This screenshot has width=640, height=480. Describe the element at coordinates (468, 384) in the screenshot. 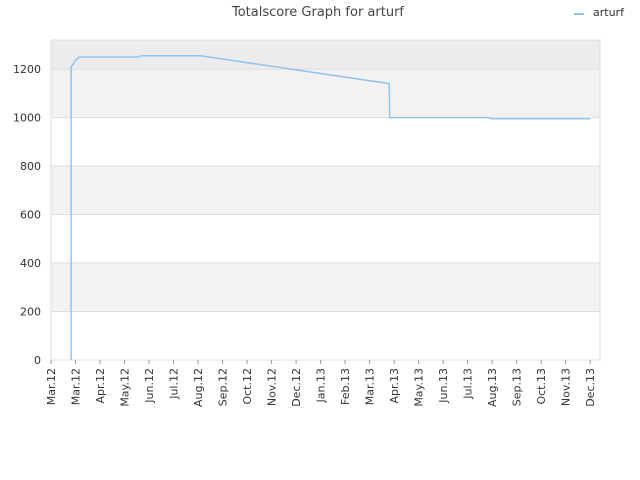

I see `x-tick-label: Jul.13` at that location.